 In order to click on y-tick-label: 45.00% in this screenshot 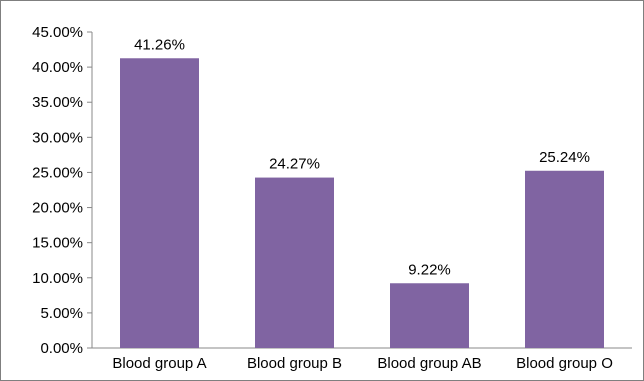, I will do `click(57, 32)`.